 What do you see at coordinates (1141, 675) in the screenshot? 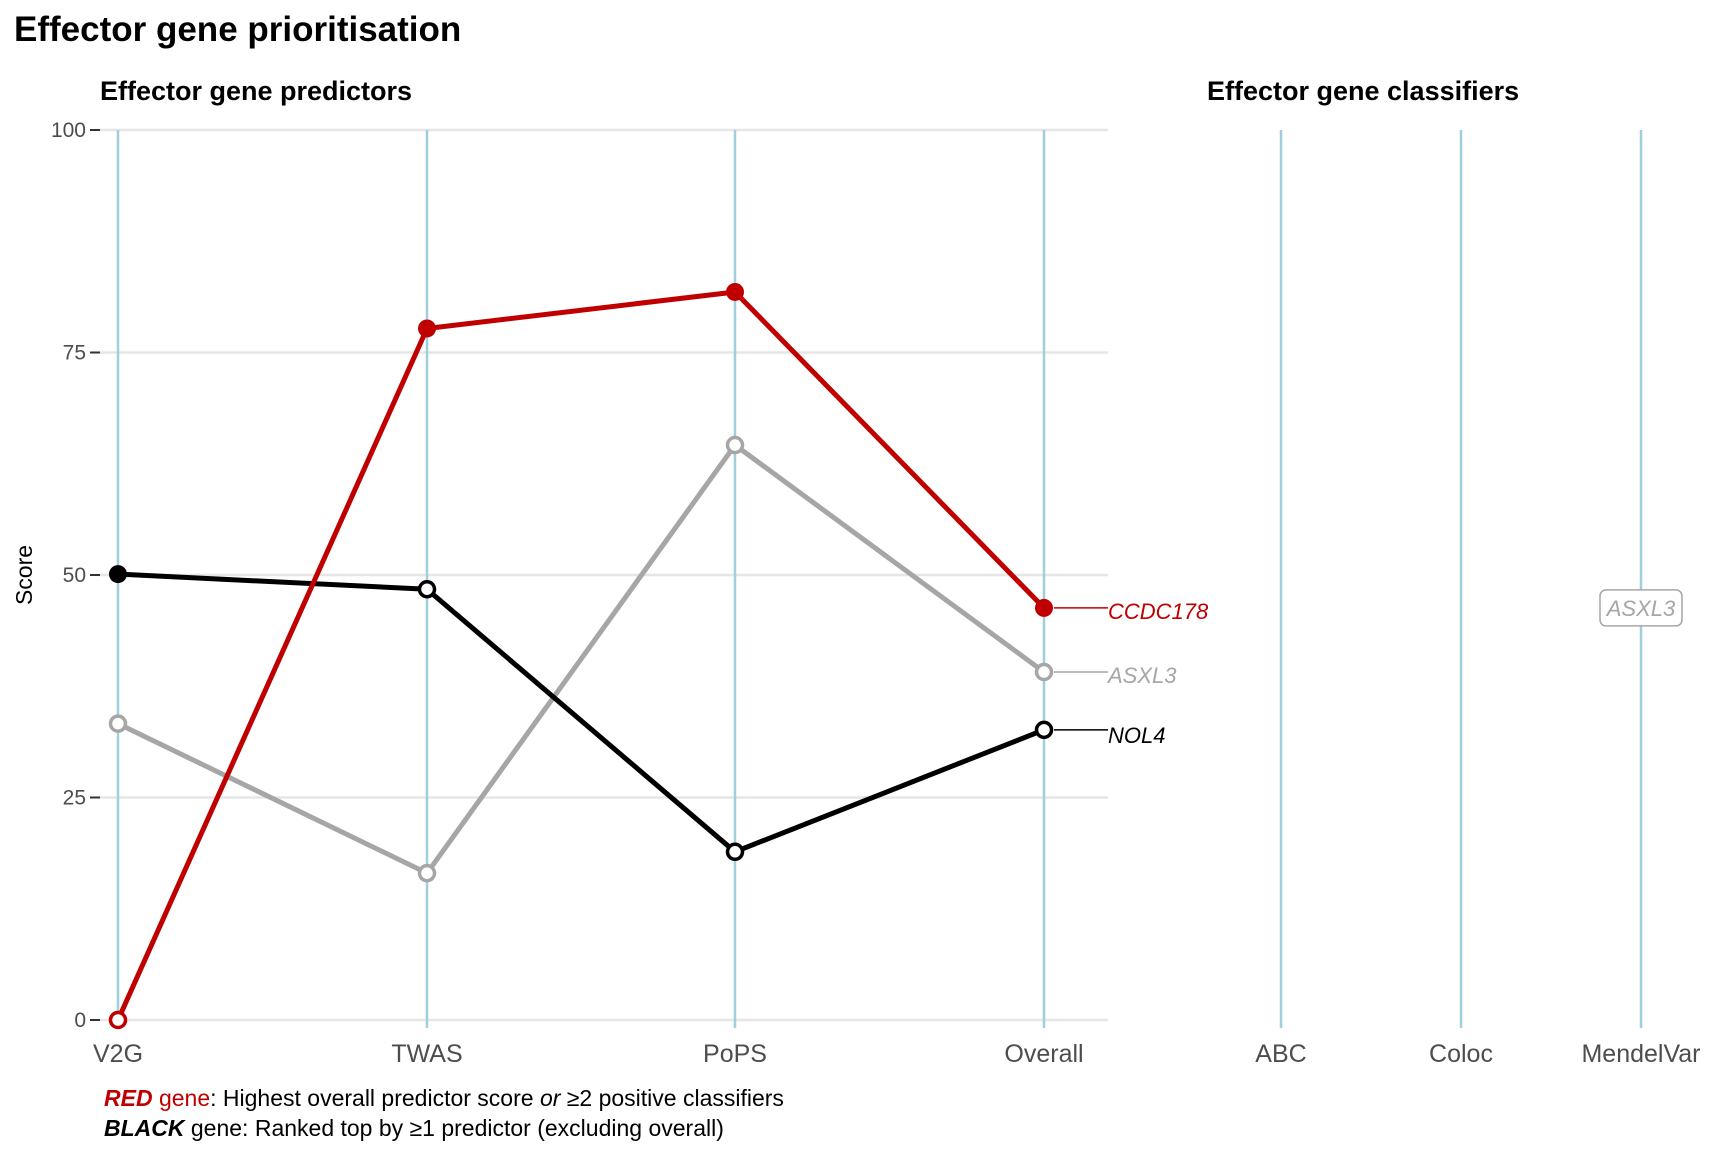
I see `series-label-asxl3: ASXL3` at bounding box center [1141, 675].